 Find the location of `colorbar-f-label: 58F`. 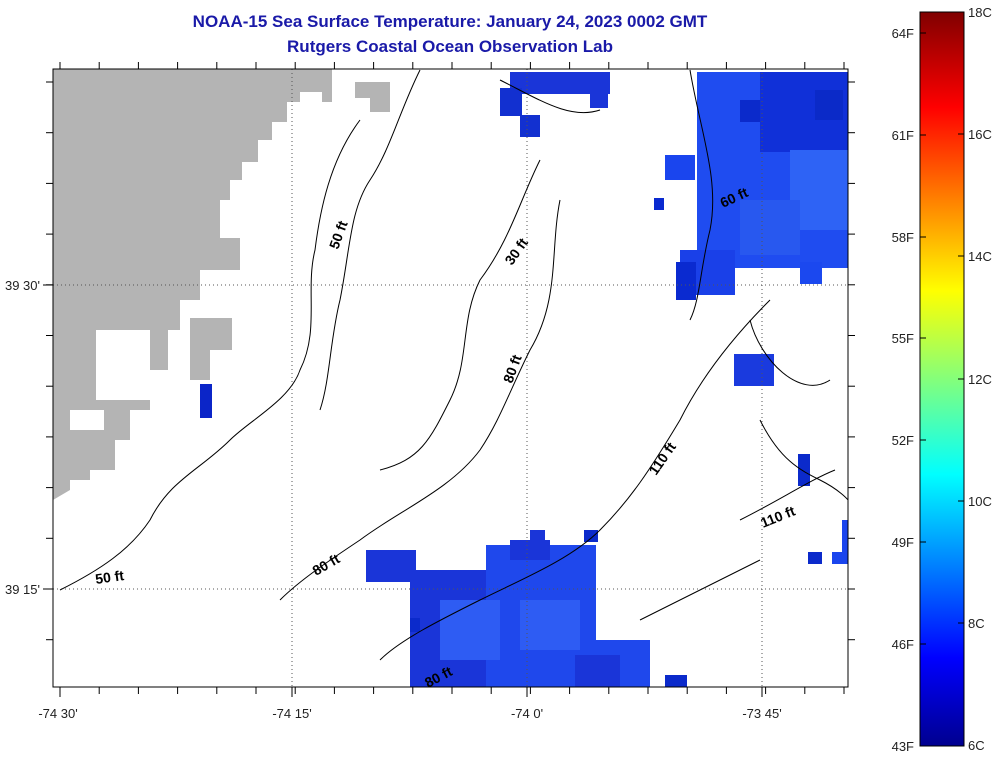

colorbar-f-label: 58F is located at coordinates (903, 237).